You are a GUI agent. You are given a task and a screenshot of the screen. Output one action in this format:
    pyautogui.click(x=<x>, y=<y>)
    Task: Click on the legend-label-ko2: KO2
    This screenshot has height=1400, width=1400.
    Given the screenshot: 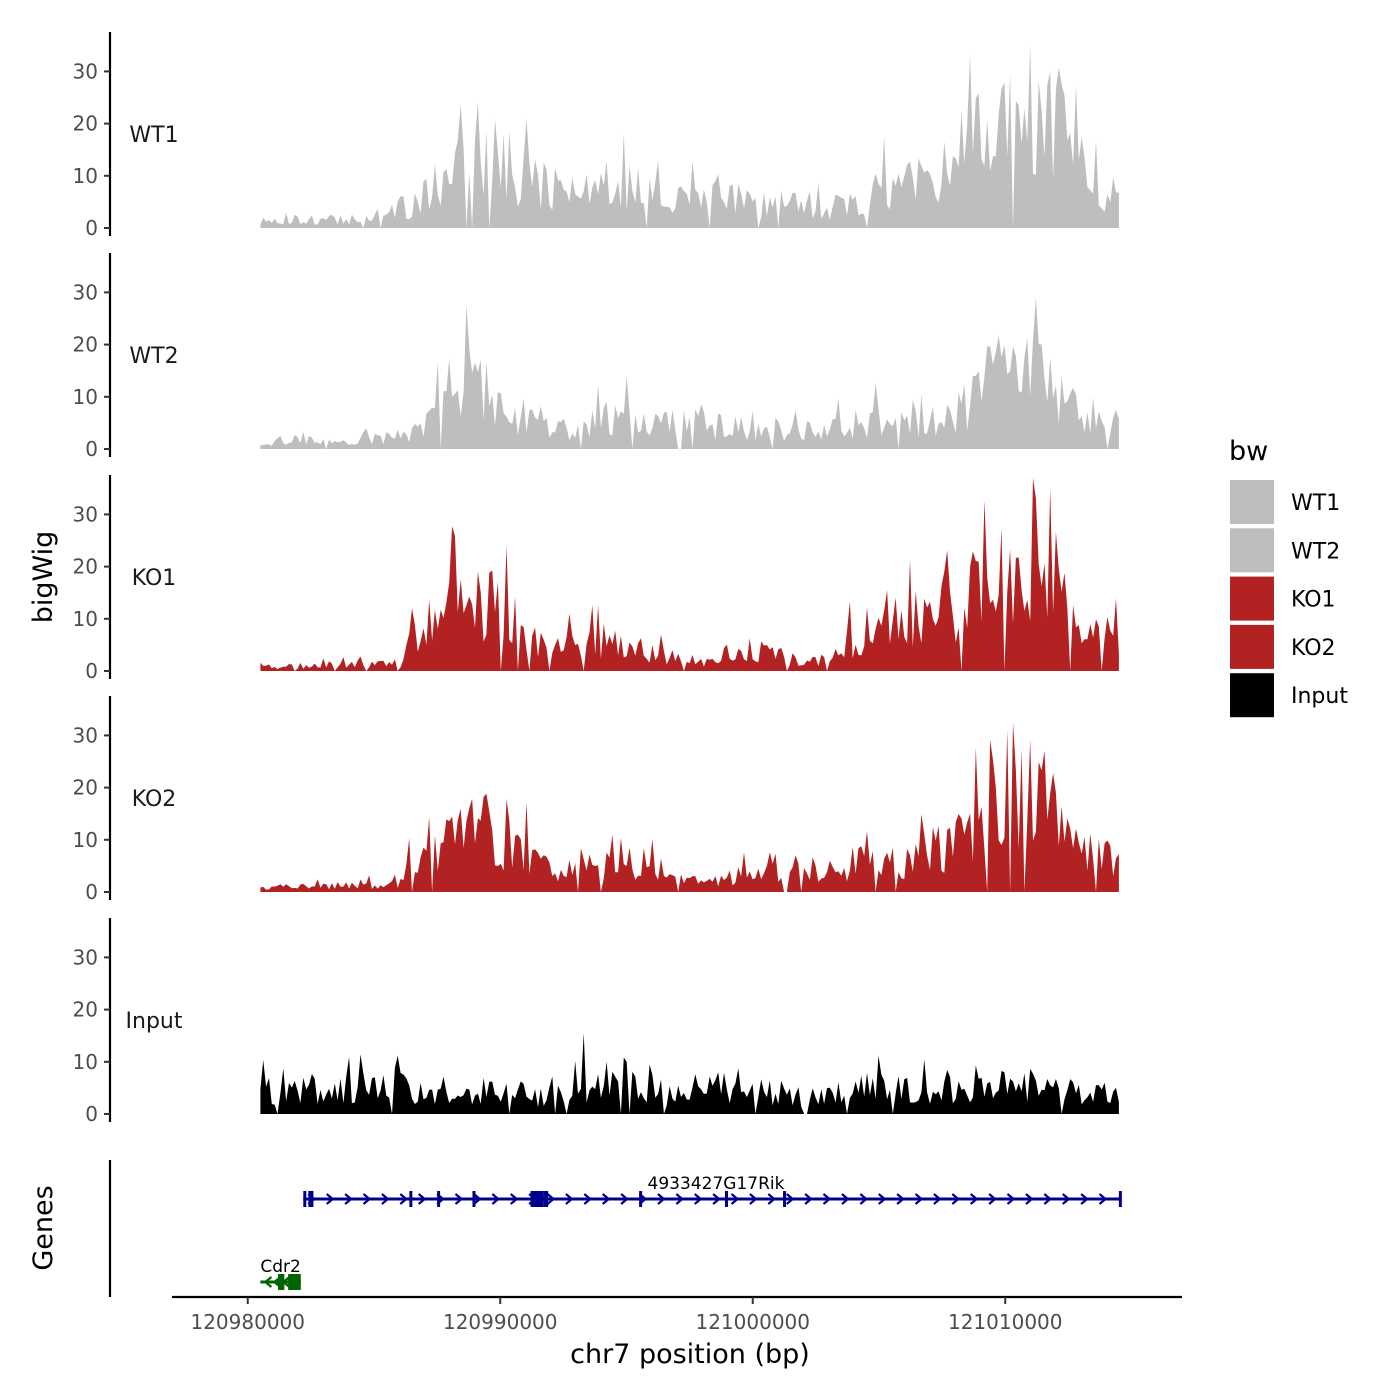 What is the action you would take?
    pyautogui.click(x=1313, y=648)
    